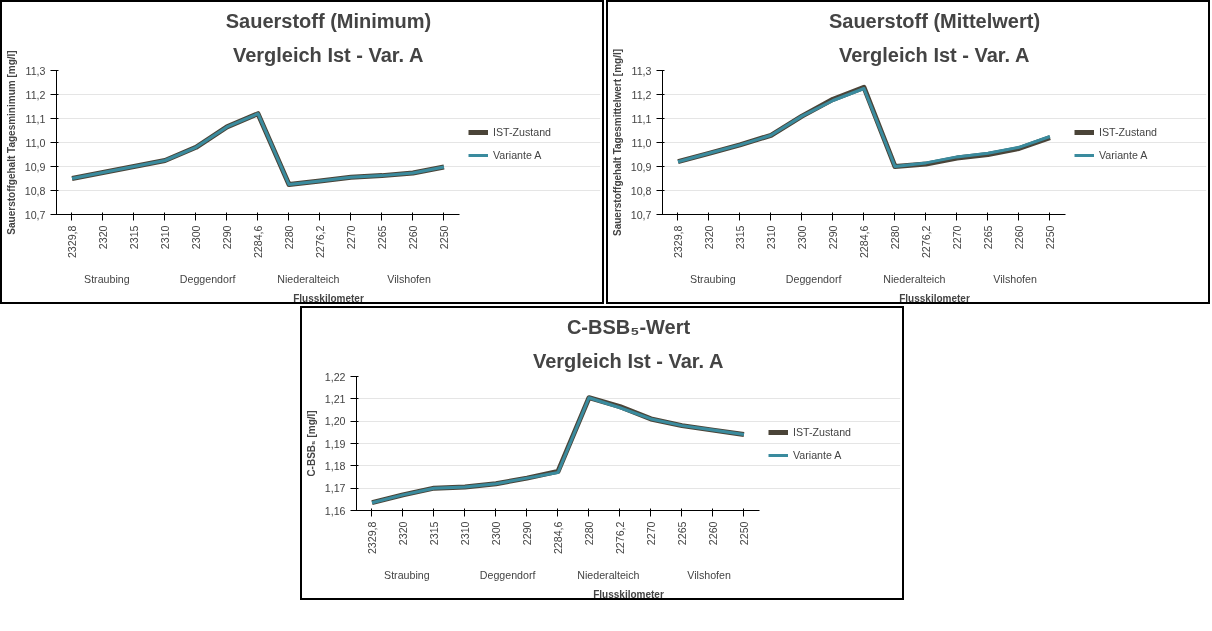 Image resolution: width=1212 pixels, height=631 pixels. What do you see at coordinates (335, 465) in the screenshot?
I see `y-tick-label: 1,18` at bounding box center [335, 465].